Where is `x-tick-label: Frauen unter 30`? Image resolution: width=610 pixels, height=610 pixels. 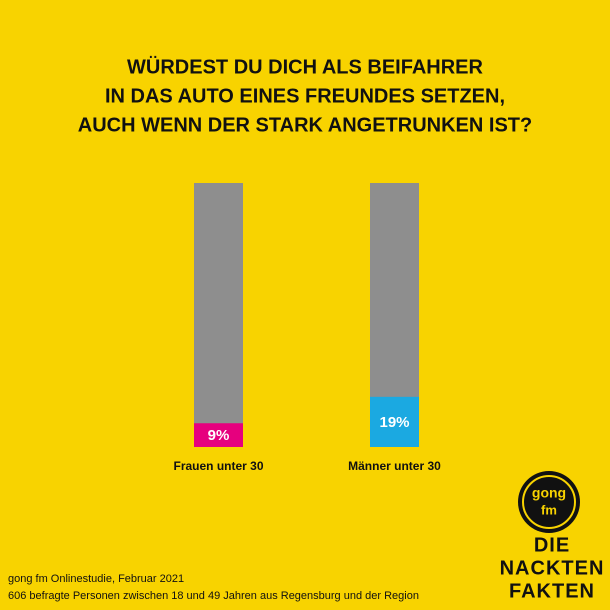 x-tick-label: Frauen unter 30 is located at coordinates (218, 466).